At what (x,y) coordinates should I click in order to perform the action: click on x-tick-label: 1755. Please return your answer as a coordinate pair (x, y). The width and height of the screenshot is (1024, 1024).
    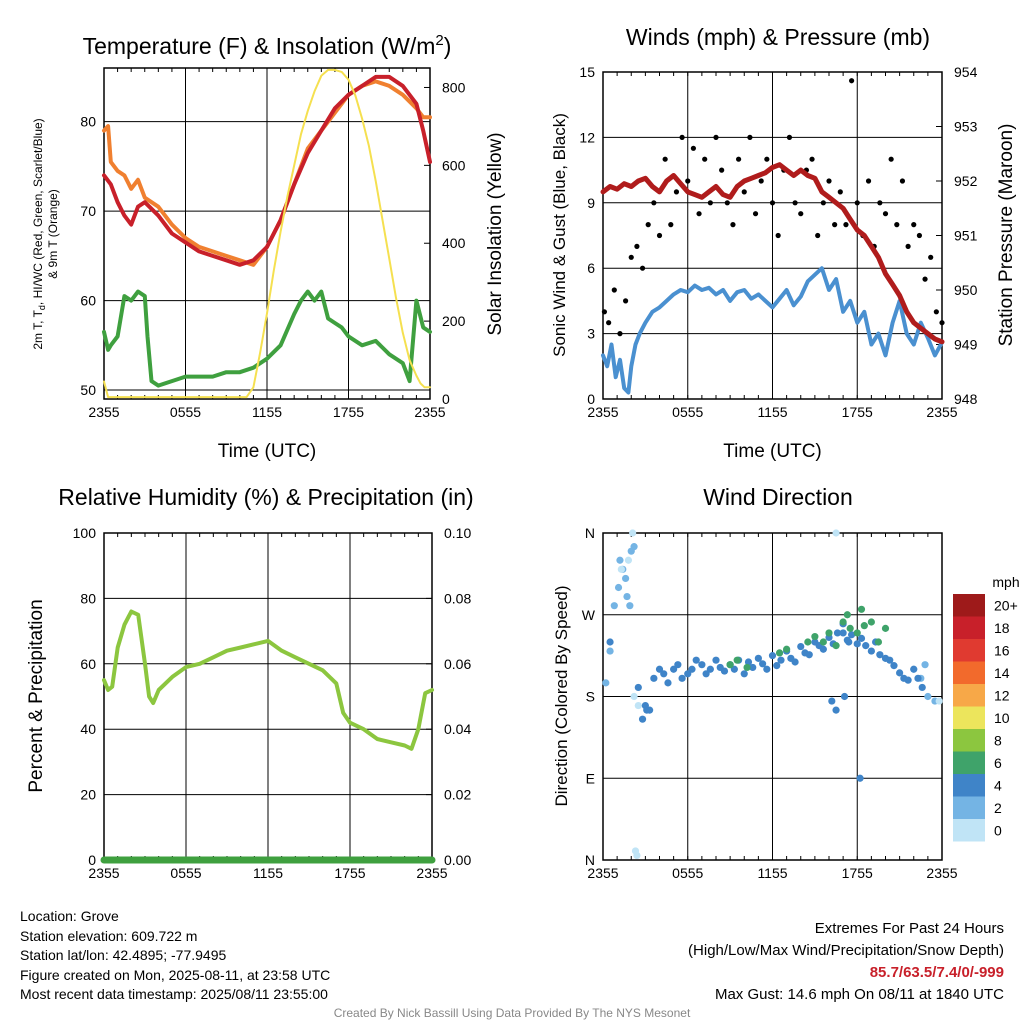
    Looking at the image, I should click on (857, 873).